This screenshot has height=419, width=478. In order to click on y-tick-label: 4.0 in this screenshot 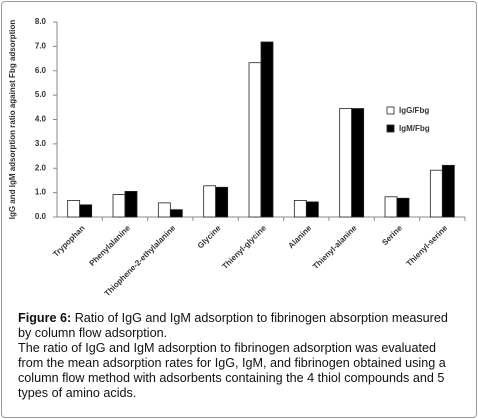, I will do `click(41, 119)`.